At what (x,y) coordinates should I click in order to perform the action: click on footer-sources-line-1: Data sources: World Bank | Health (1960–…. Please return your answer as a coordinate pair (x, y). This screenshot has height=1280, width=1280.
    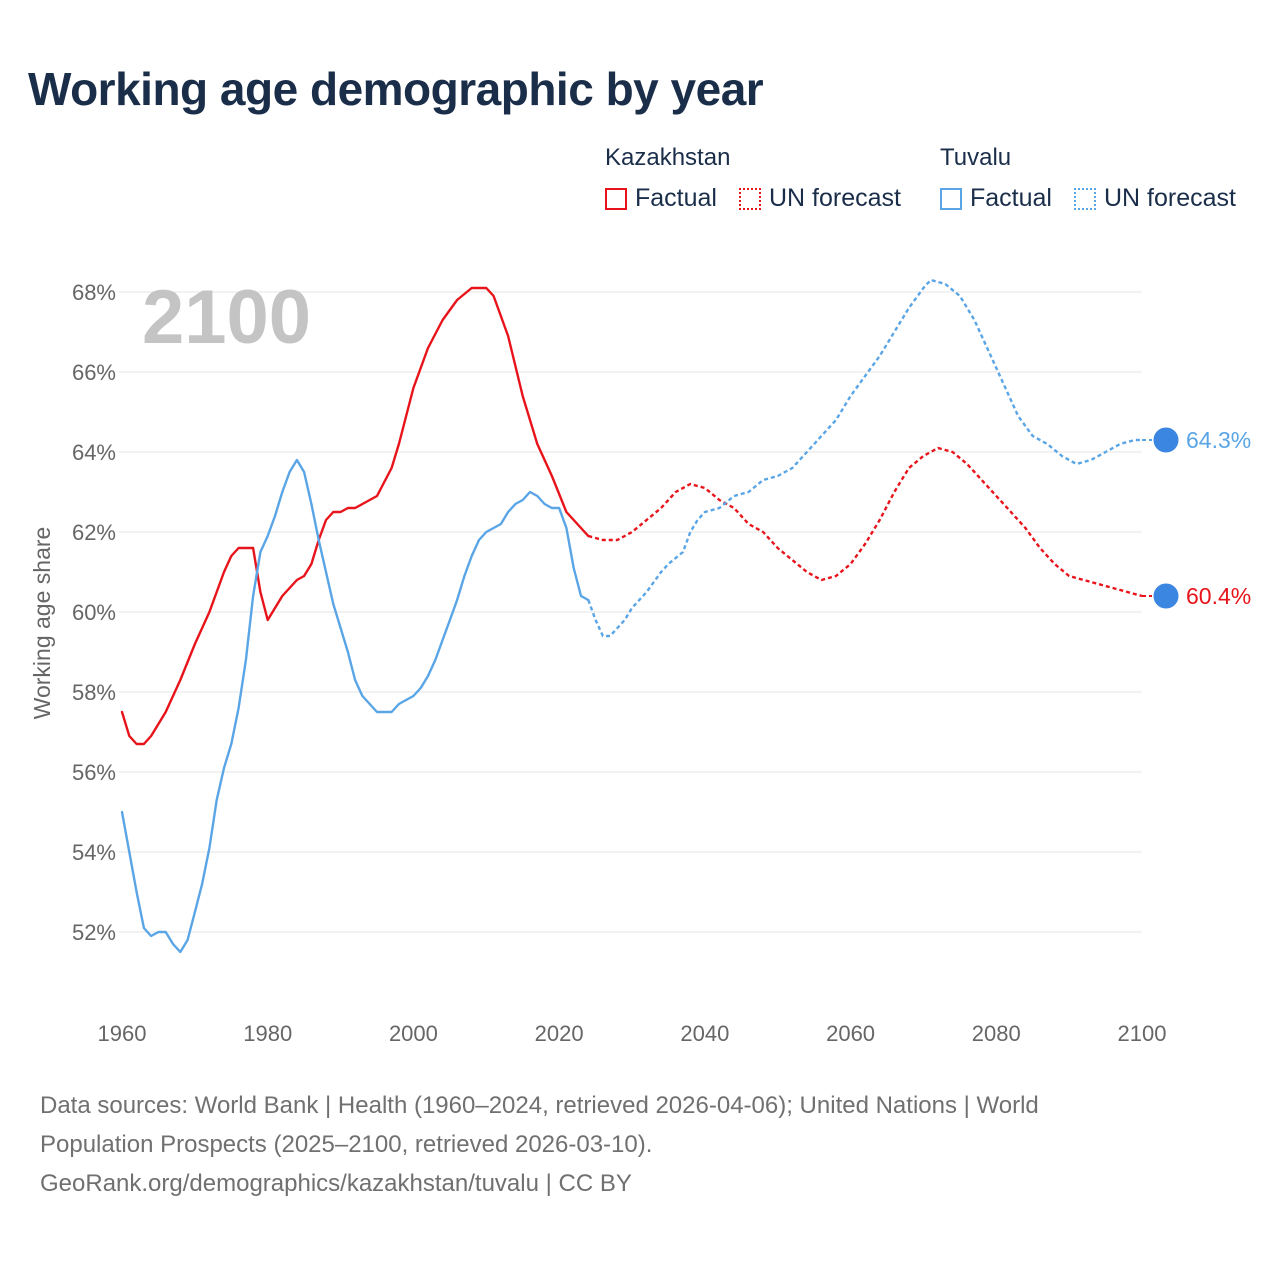
    Looking at the image, I should click on (539, 1105).